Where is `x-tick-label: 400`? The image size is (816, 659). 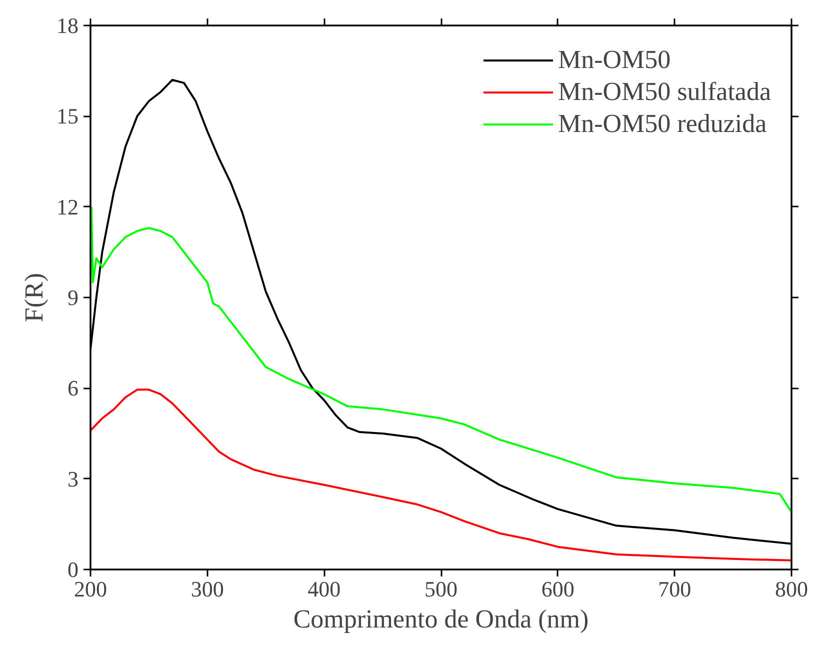 x-tick-label: 400 is located at coordinates (324, 589).